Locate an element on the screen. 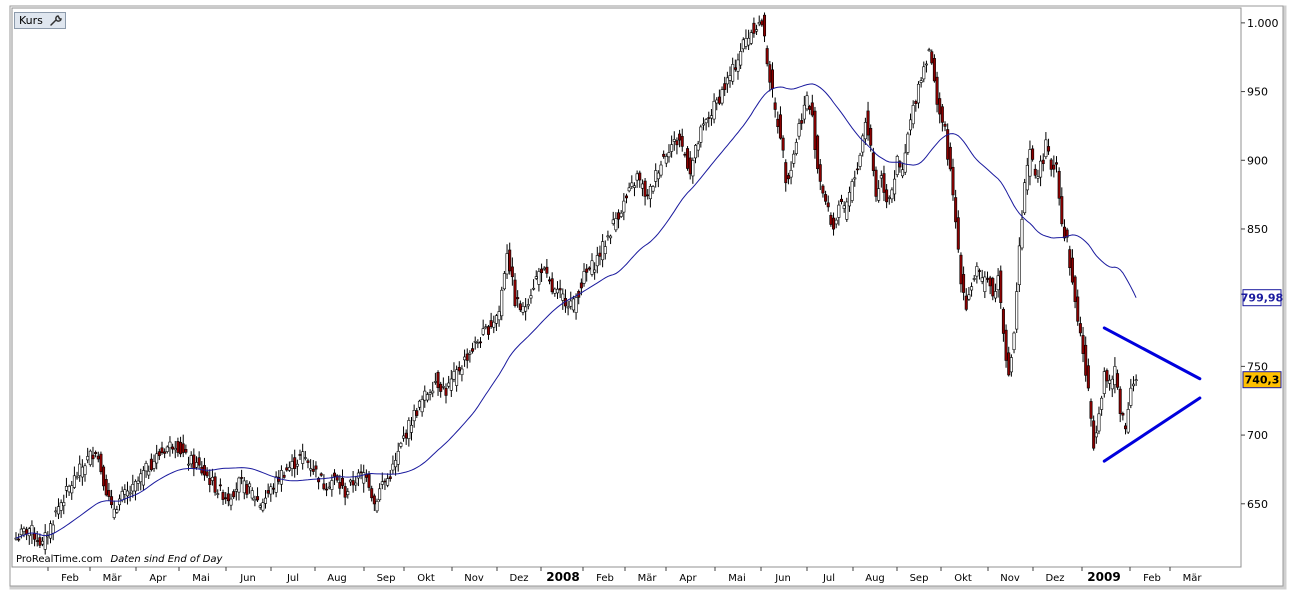  x-tick-label: 2009 is located at coordinates (1103, 577).